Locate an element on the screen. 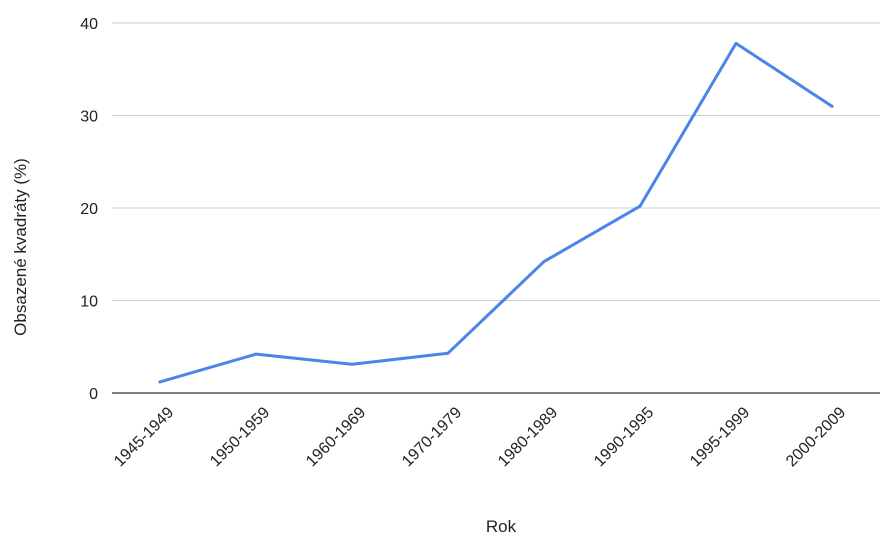 The width and height of the screenshot is (880, 538). x-axis-title: Rok is located at coordinates (501, 526).